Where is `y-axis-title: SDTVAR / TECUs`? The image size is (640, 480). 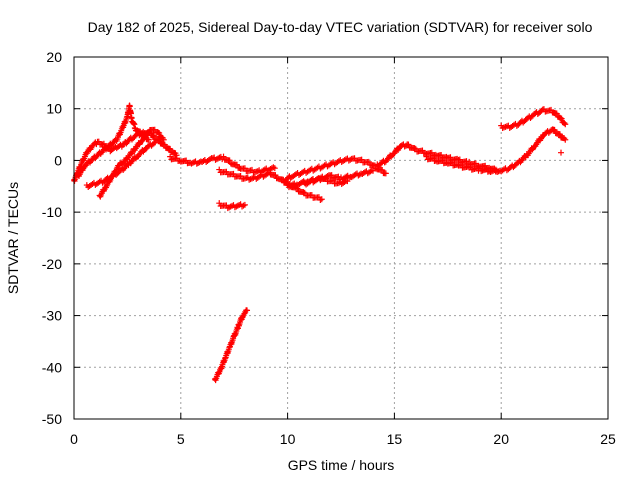
y-axis-title: SDTVAR / TECUs is located at coordinates (13, 238).